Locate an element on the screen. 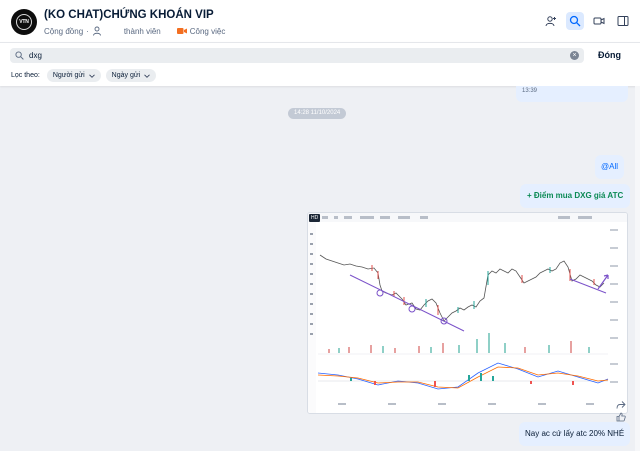  previous-message-bubble: 13:39 is located at coordinates (572, 94).